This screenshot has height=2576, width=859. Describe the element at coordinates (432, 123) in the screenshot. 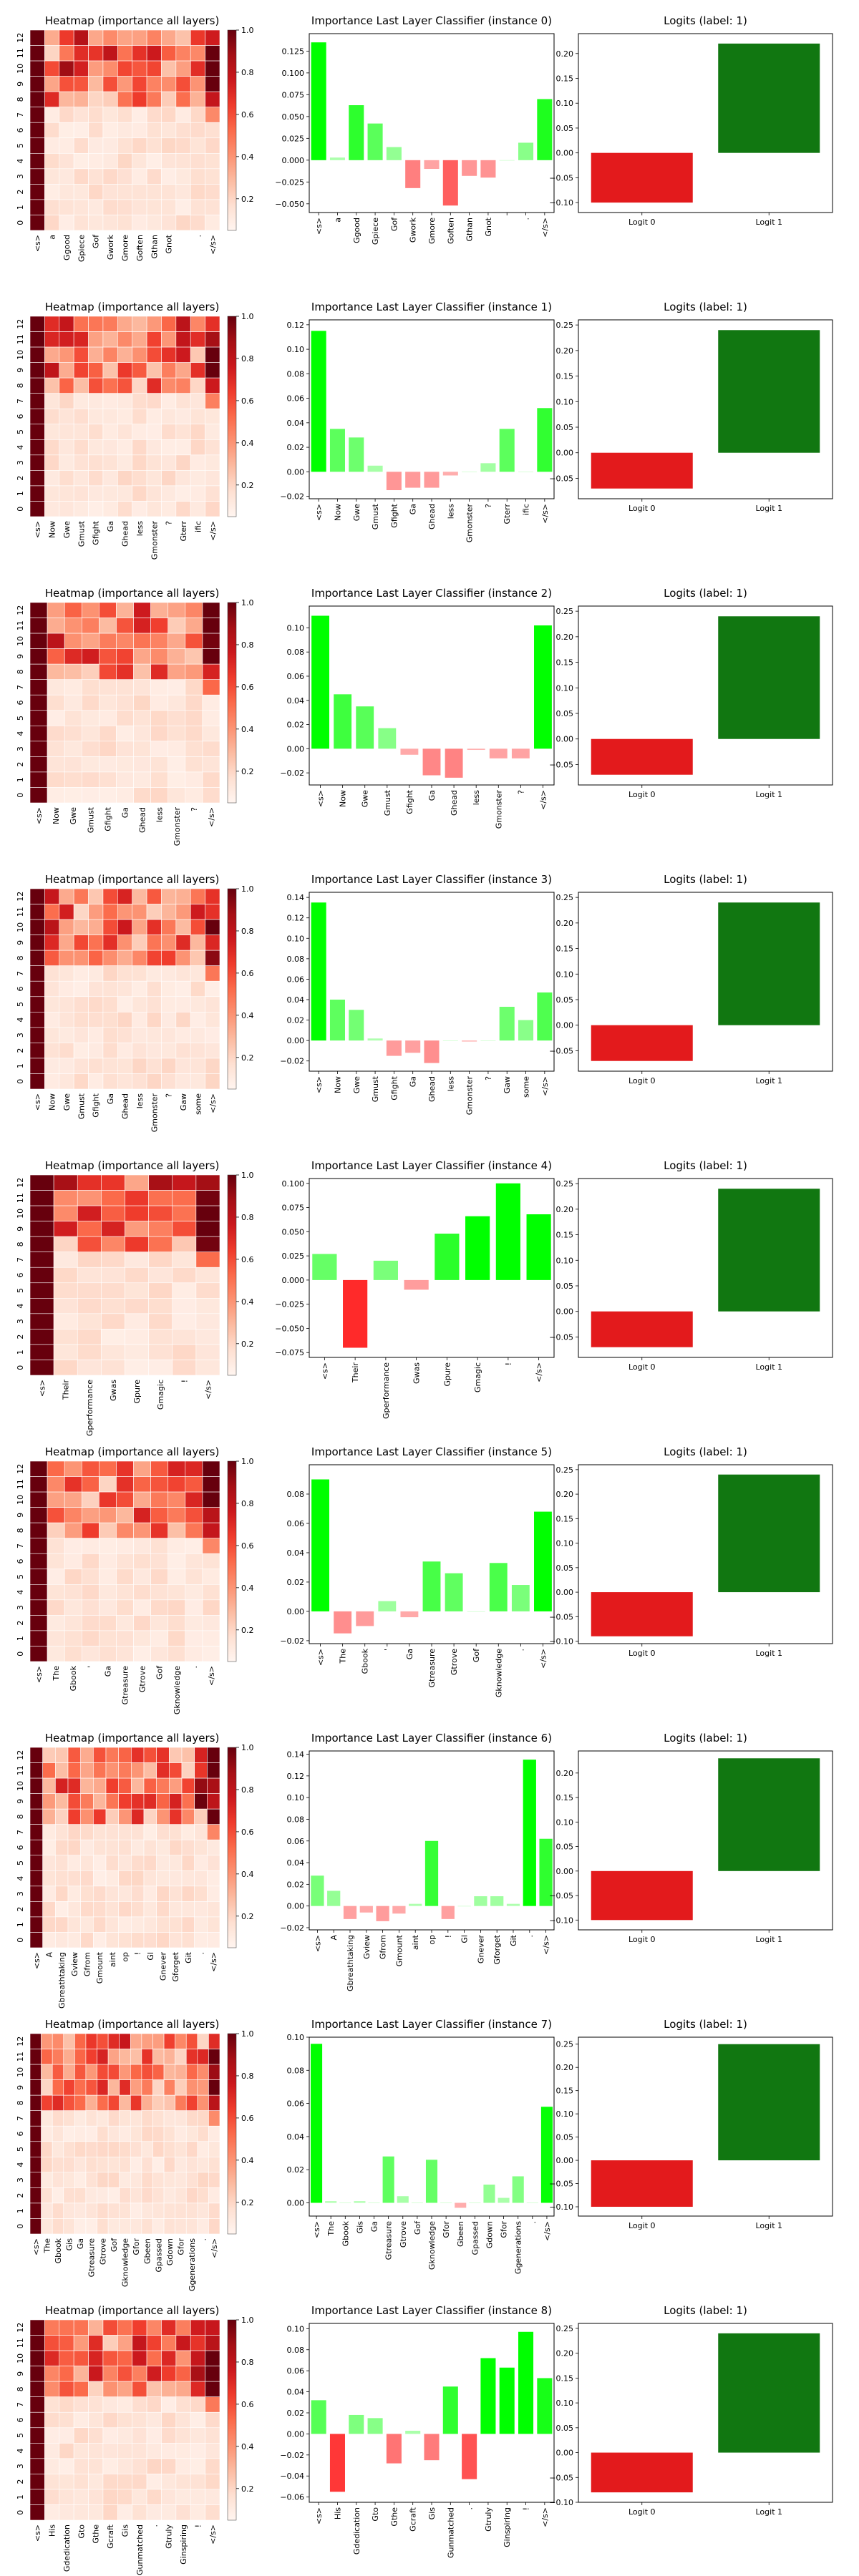

I see `axes-frame` at that location.